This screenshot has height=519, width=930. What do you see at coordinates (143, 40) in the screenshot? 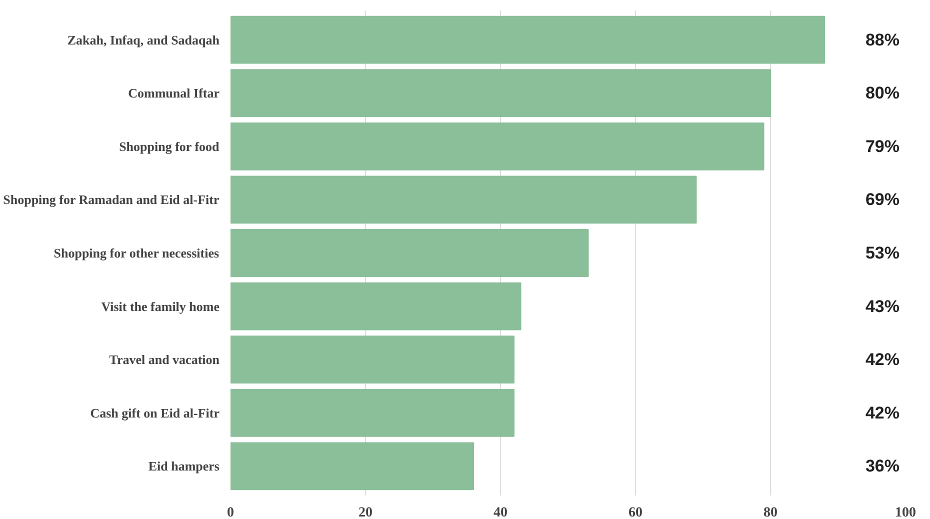
I see `y-tick-label: Zakah, Infaq, and Sadaqah` at bounding box center [143, 40].